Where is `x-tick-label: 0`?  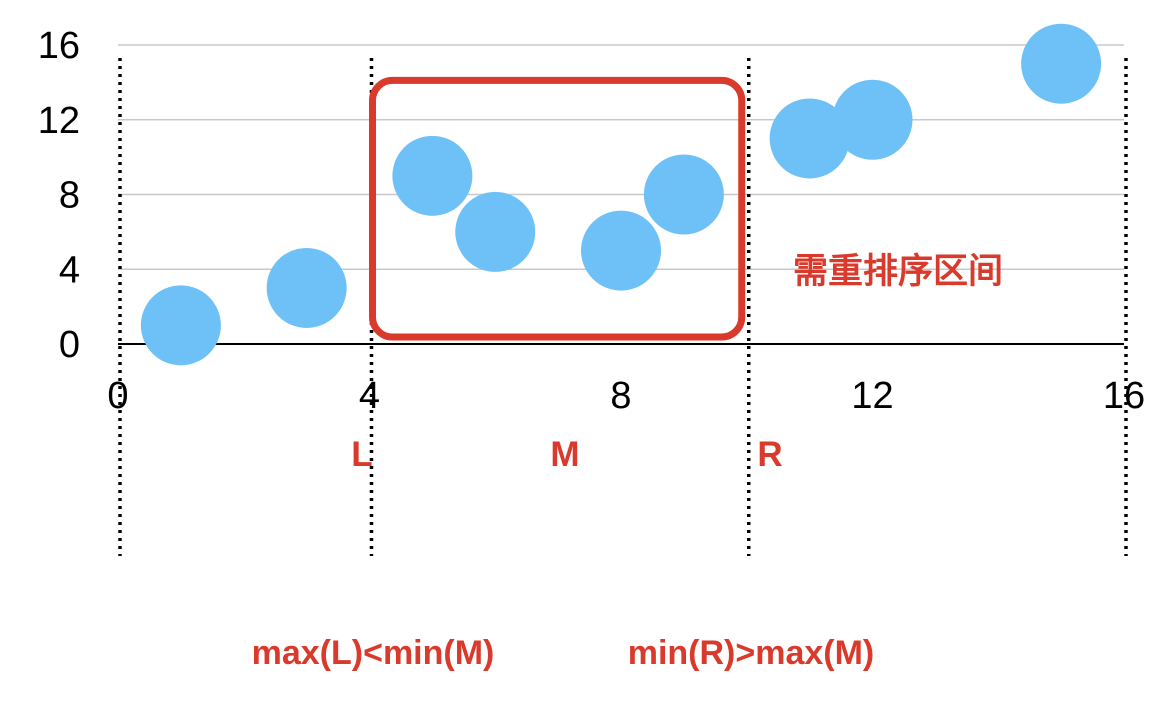 x-tick-label: 0 is located at coordinates (117, 396).